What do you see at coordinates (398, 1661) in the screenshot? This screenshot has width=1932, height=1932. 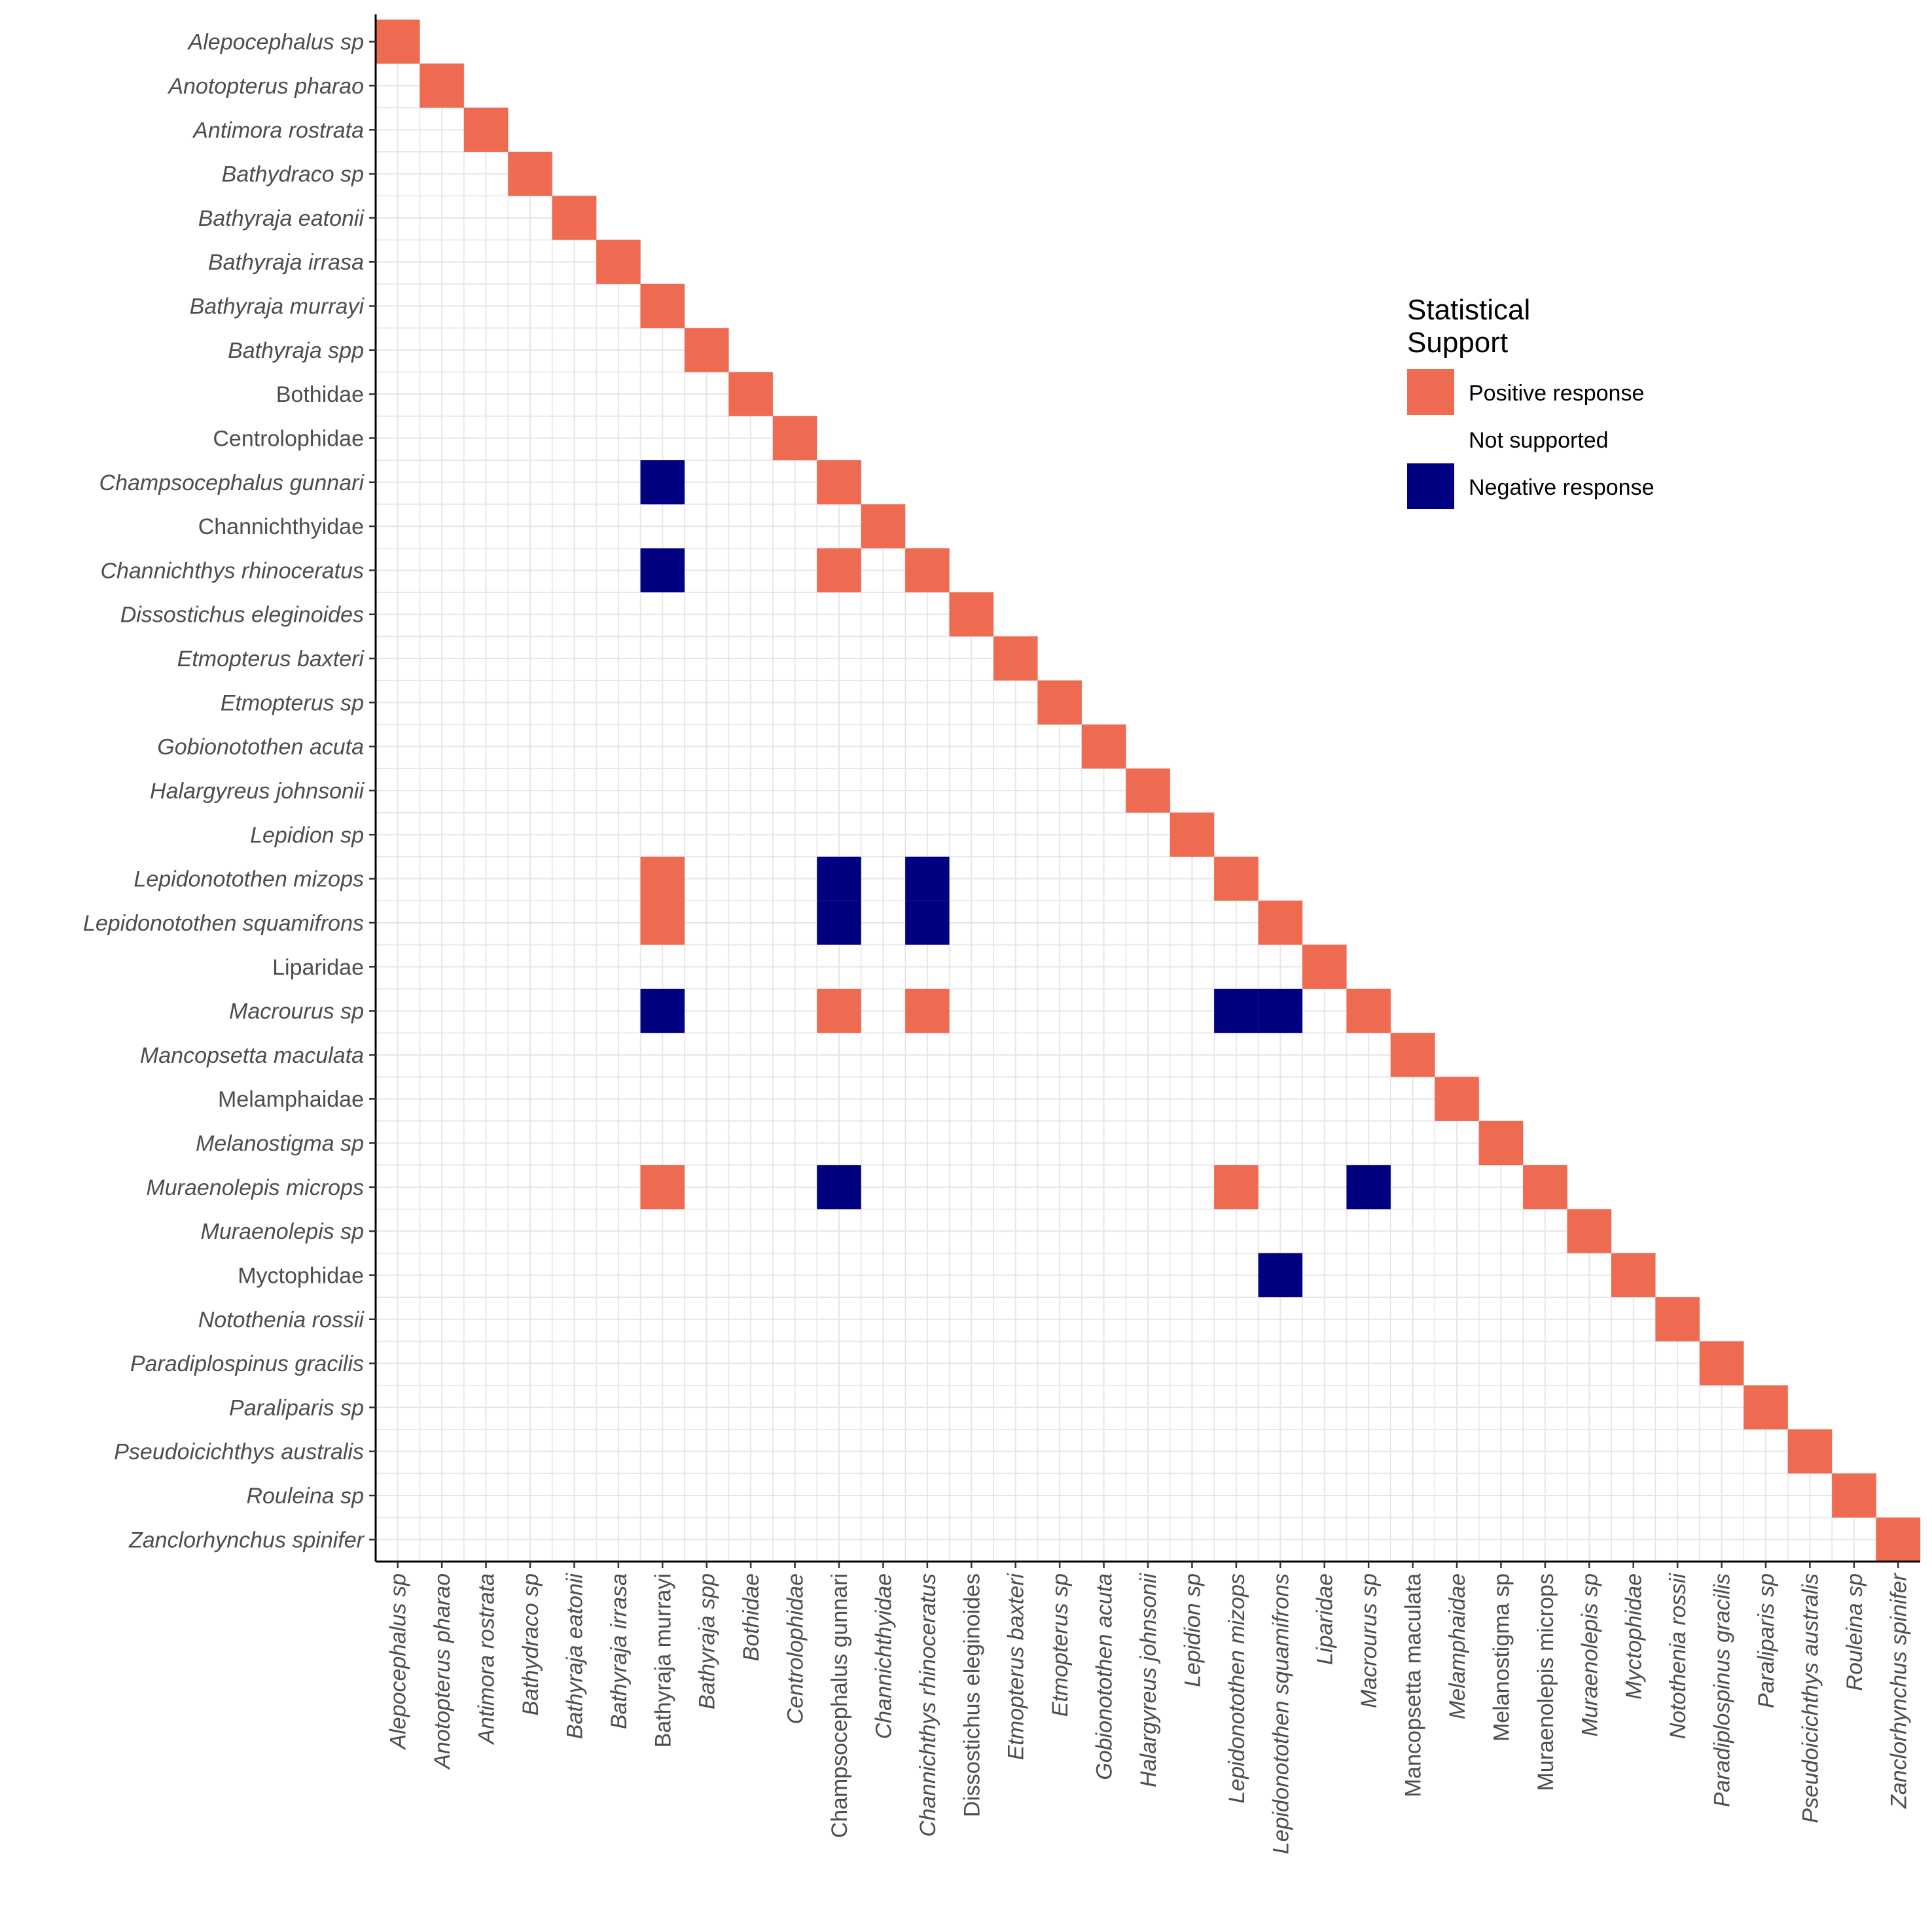 I see `x-tick-label-alepocephalus-sp: Alepocephalus sp` at bounding box center [398, 1661].